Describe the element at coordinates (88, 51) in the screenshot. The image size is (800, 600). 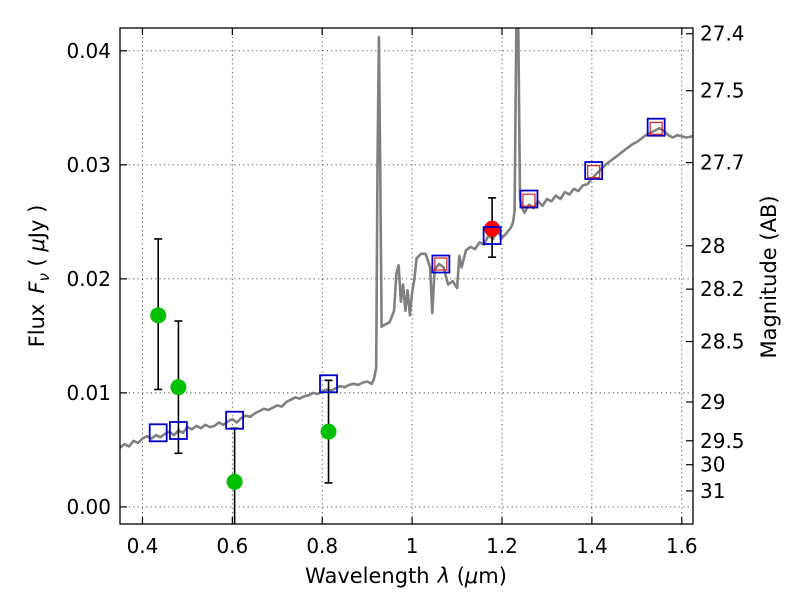
I see `y-tick-label: 0.04` at that location.